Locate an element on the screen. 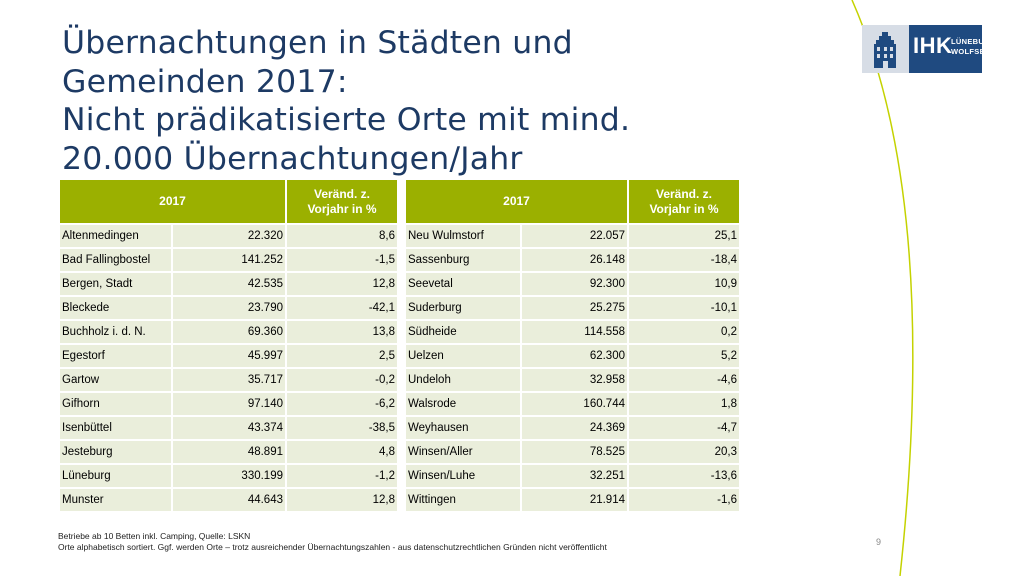 The image size is (1024, 576). table-row: Winsen/Aller 78.525 20,3 is located at coordinates (572, 452).